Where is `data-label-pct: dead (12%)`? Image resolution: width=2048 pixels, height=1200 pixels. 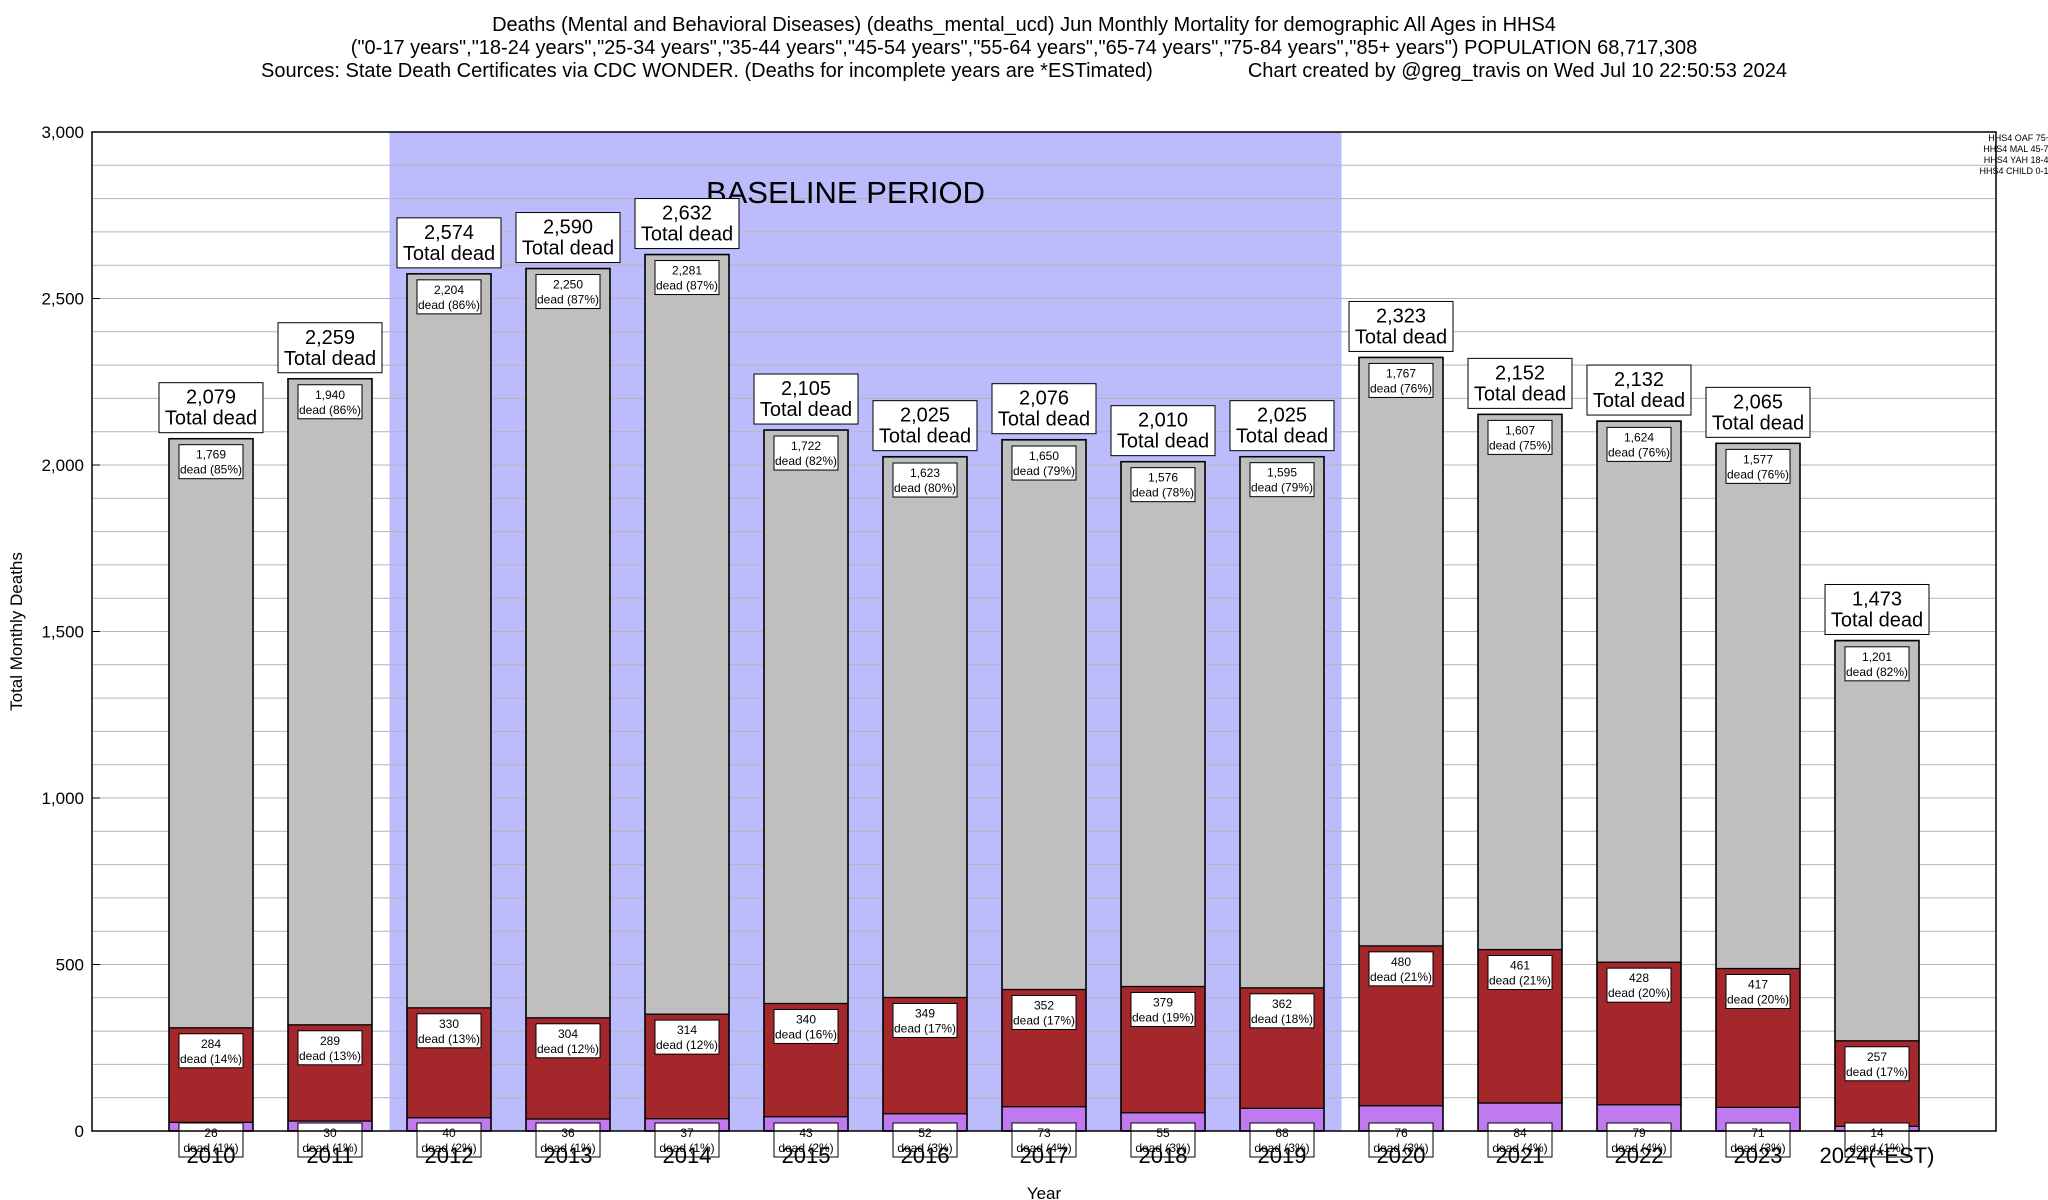
data-label-pct: dead (12%) is located at coordinates (687, 1045).